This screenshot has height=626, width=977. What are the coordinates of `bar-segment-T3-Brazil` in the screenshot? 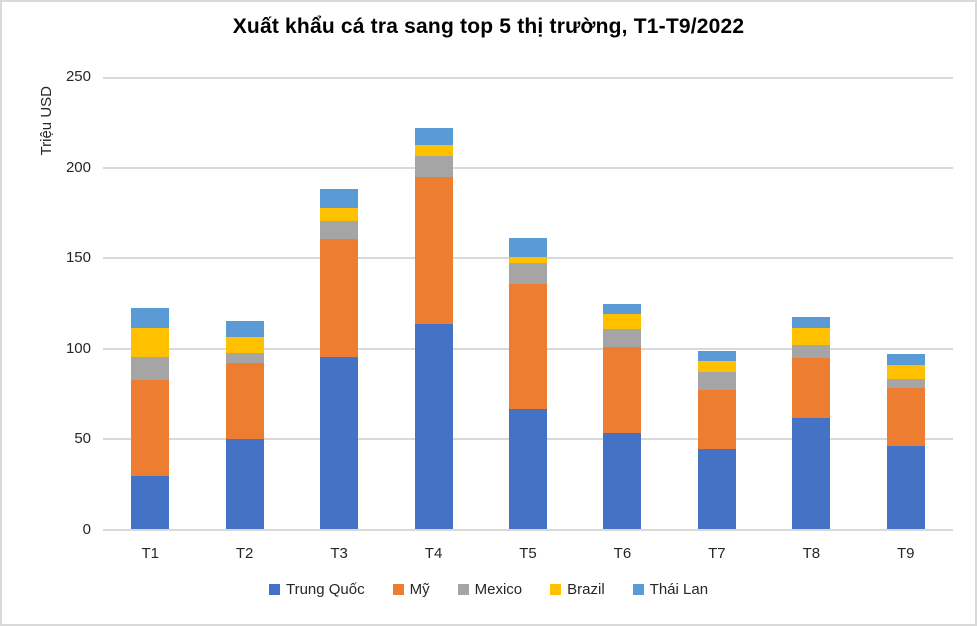 It's located at (339, 214).